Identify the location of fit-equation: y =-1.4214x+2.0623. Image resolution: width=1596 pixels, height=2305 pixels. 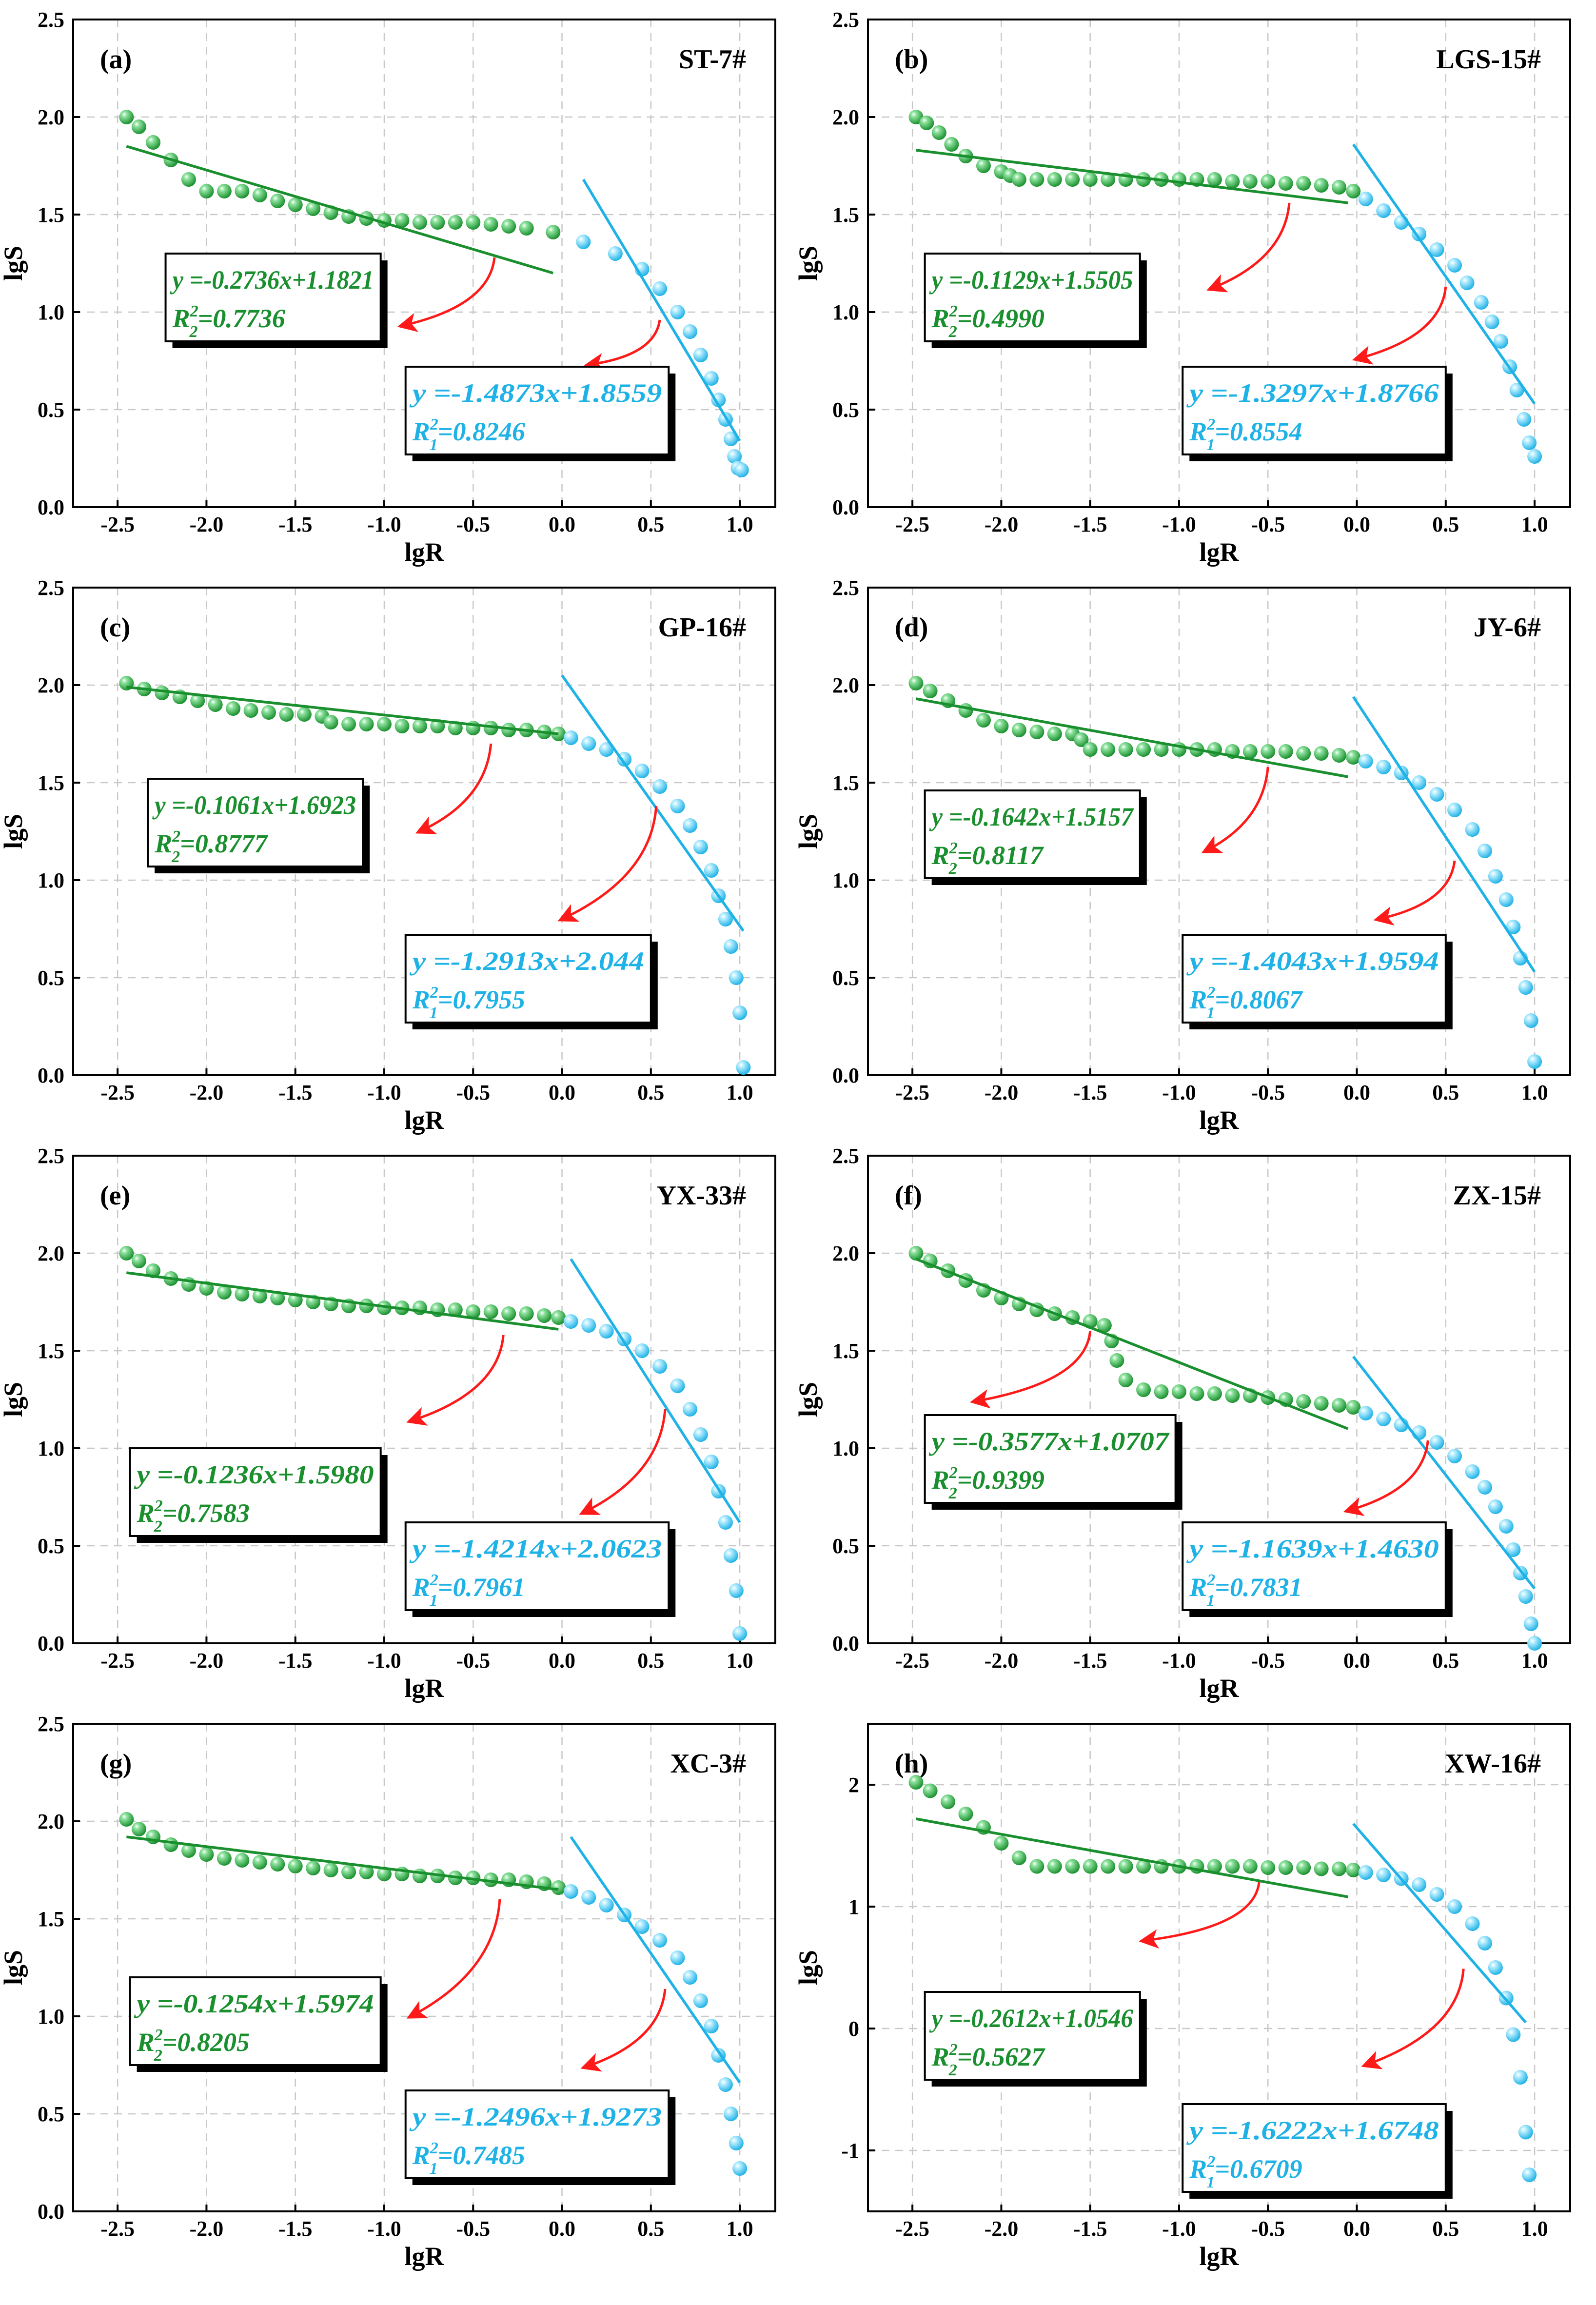
(535, 1548).